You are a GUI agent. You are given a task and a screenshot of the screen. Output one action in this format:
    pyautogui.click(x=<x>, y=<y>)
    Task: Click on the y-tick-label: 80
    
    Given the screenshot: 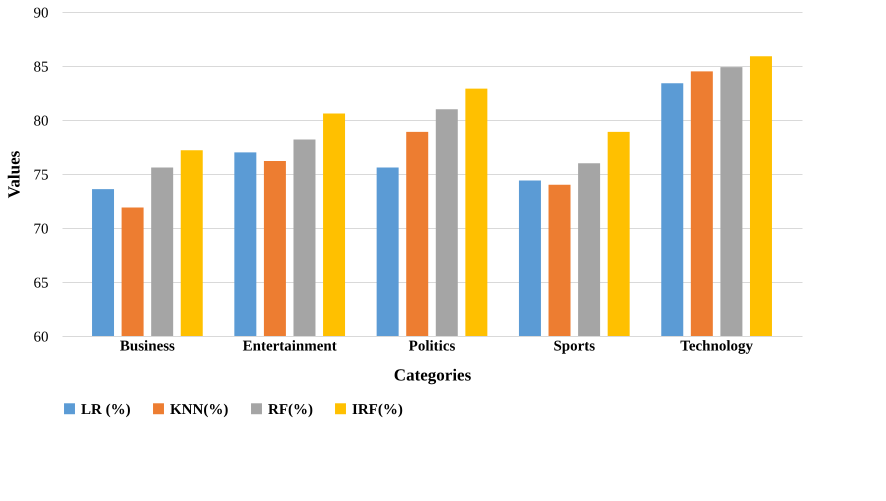 What is the action you would take?
    pyautogui.click(x=41, y=122)
    